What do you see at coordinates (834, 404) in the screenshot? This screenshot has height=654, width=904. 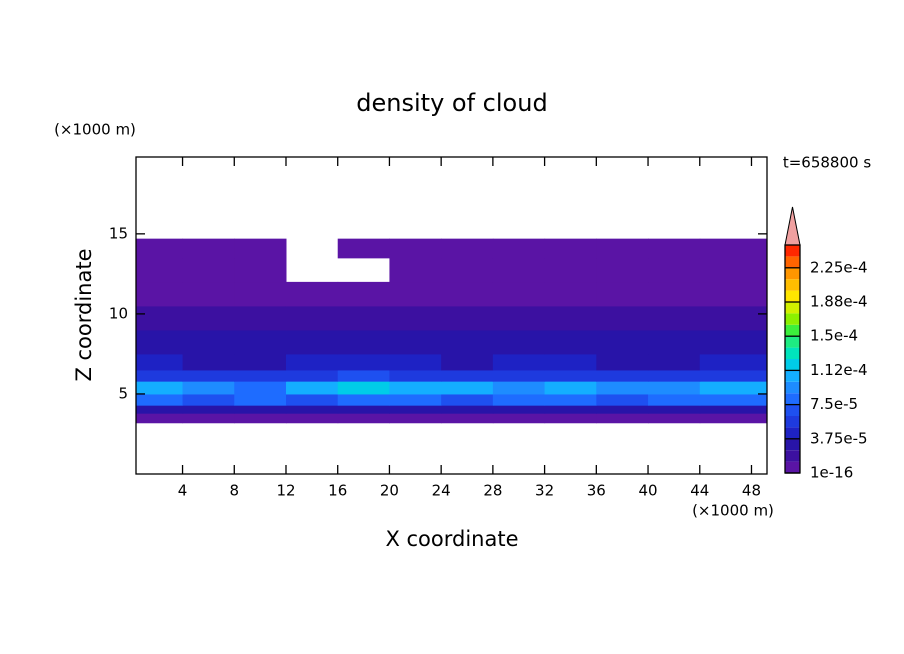 I see `colorbar-tick-label: 7.5e-5` at bounding box center [834, 404].